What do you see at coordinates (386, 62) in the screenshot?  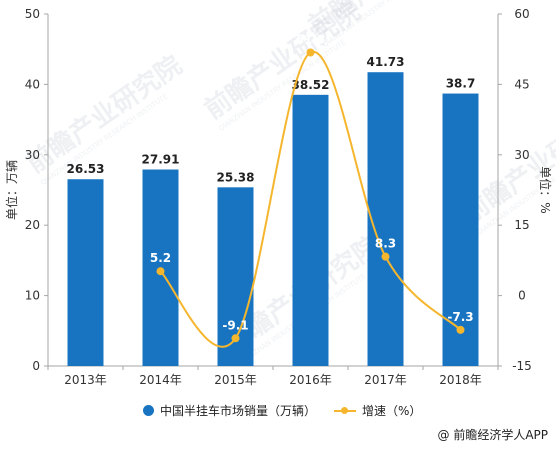 I see `bar-value-label: 41.73` at bounding box center [386, 62].